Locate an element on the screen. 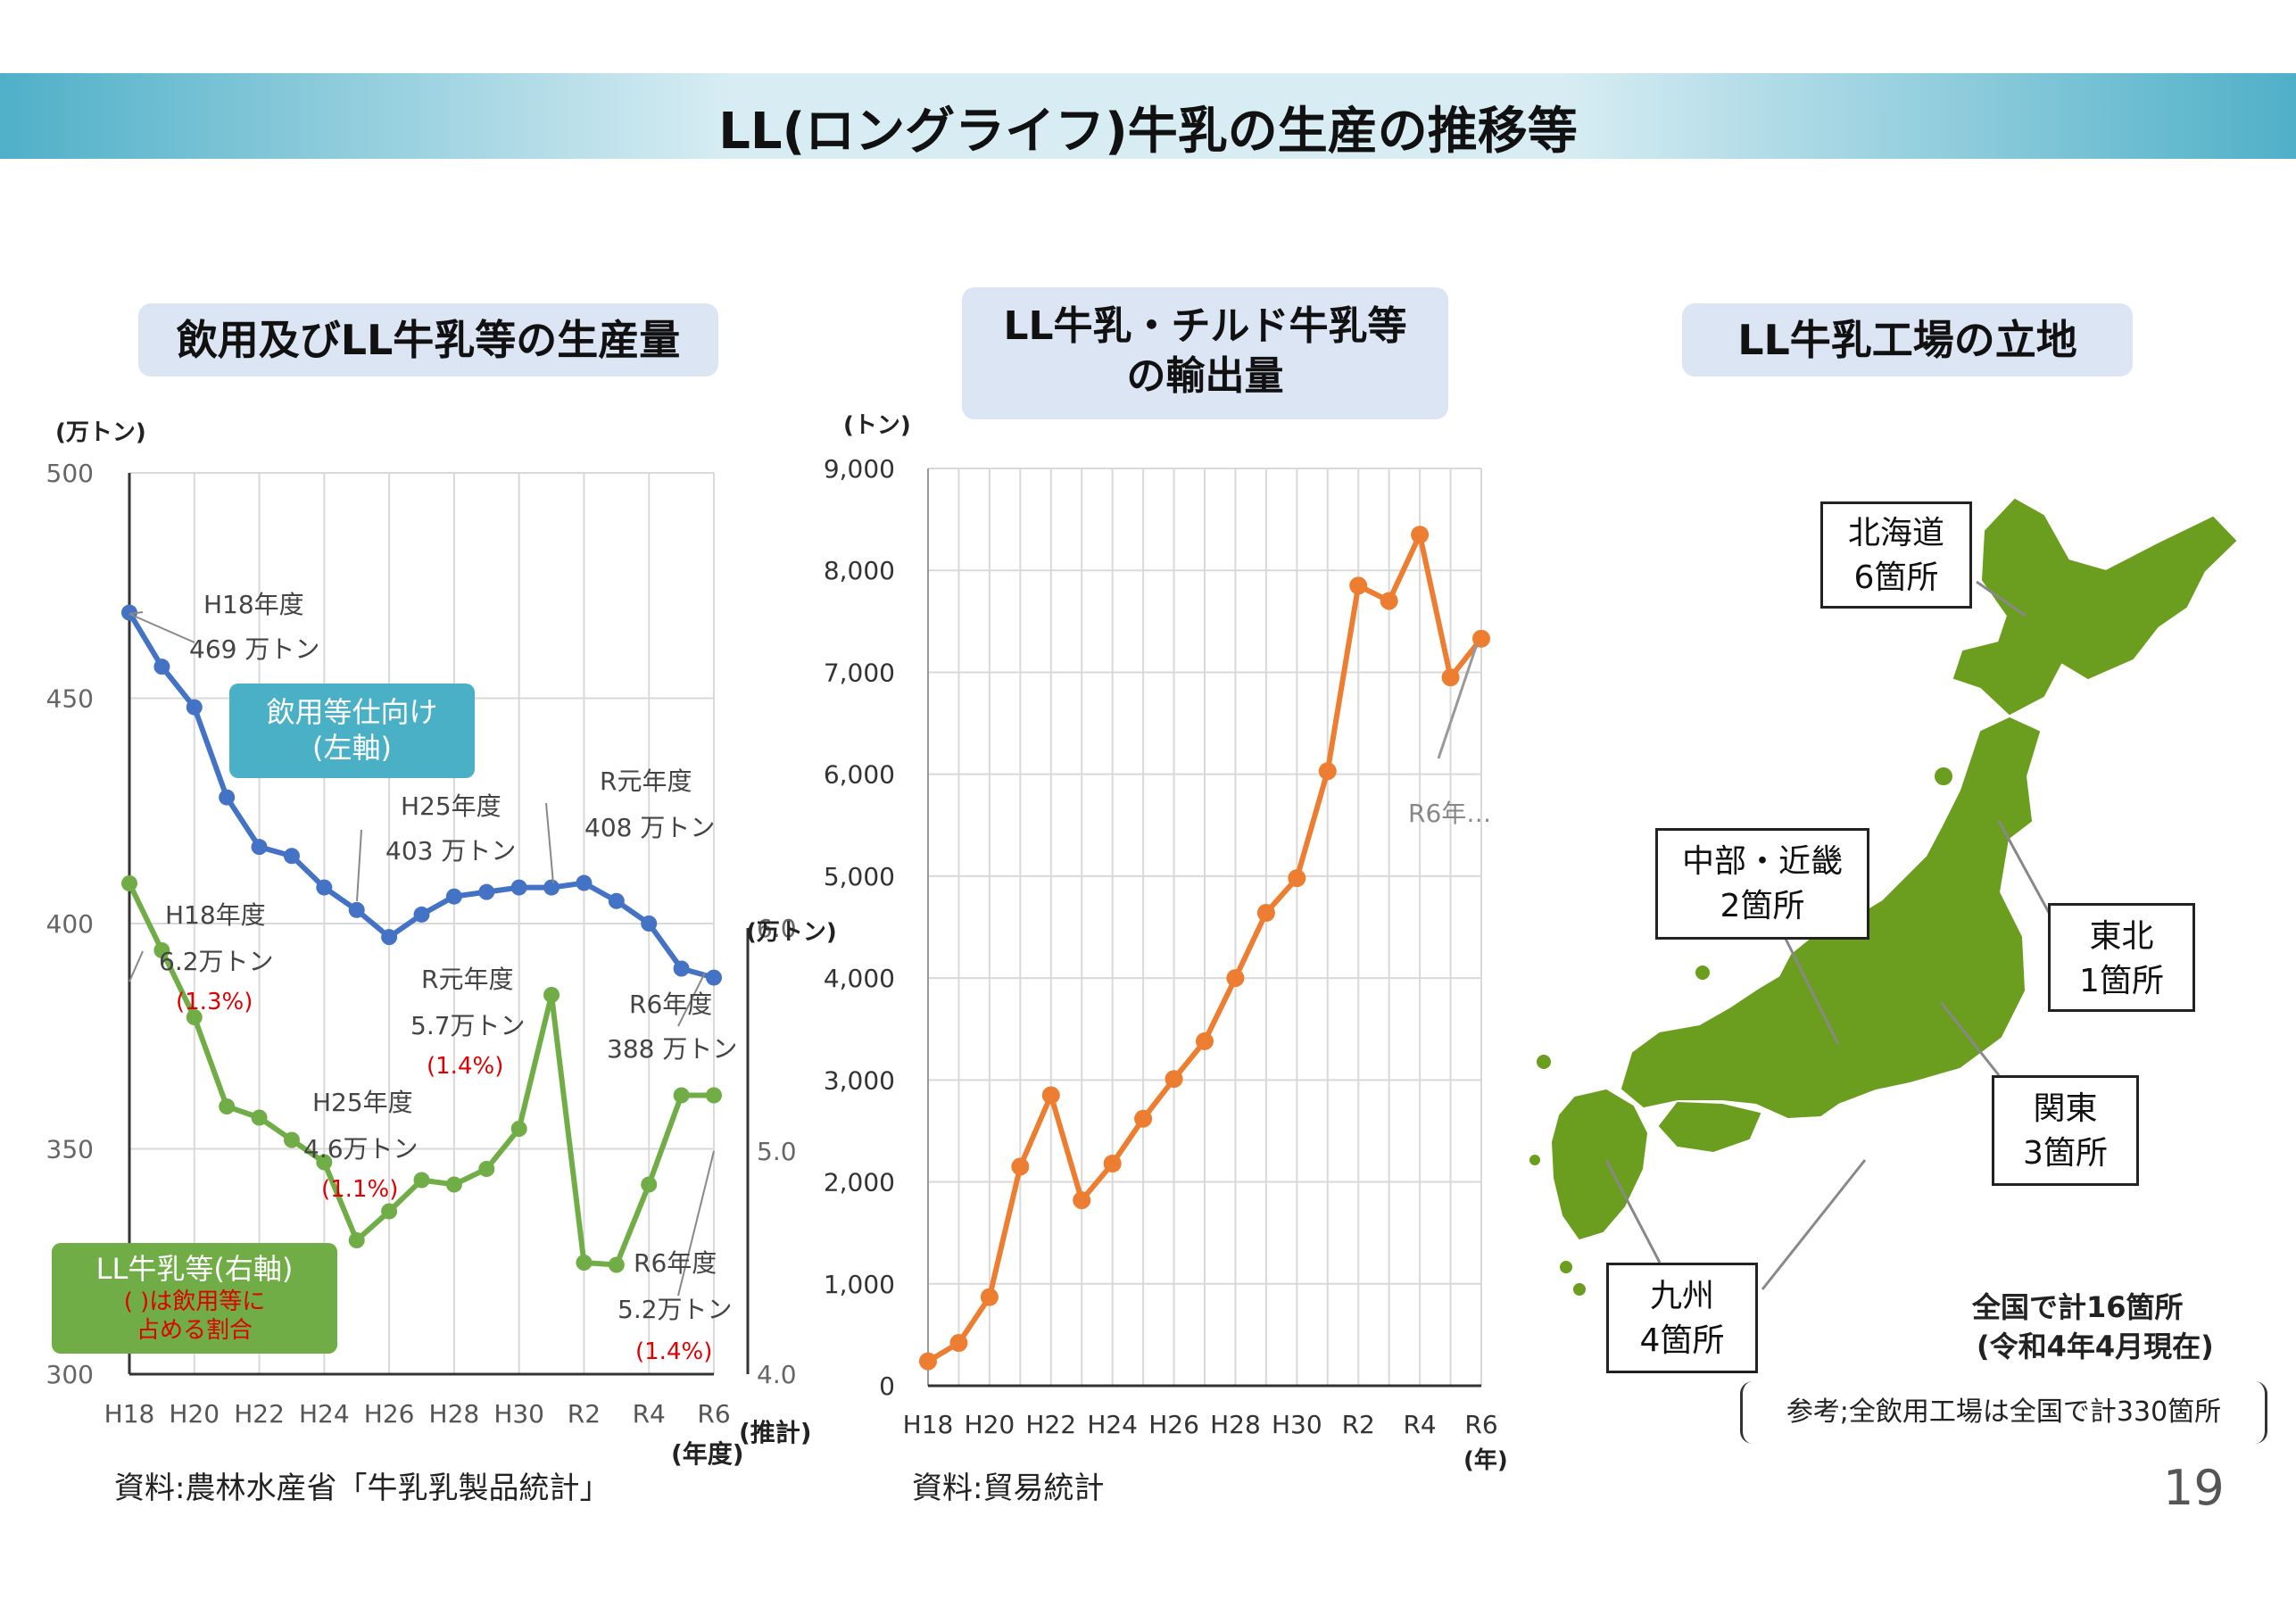 The image size is (2296, 1624). map-kyushu is located at coordinates (1599, 1164).